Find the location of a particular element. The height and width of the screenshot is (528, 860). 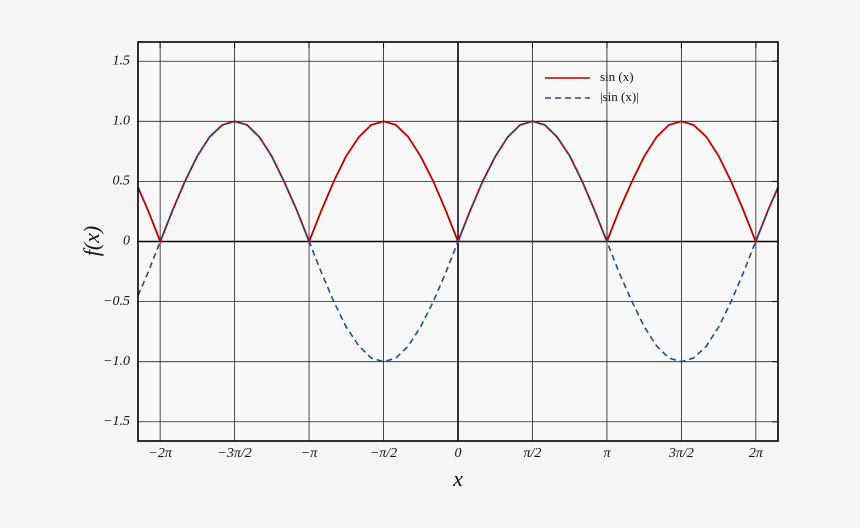

legend-label: sin (x) is located at coordinates (617, 76).